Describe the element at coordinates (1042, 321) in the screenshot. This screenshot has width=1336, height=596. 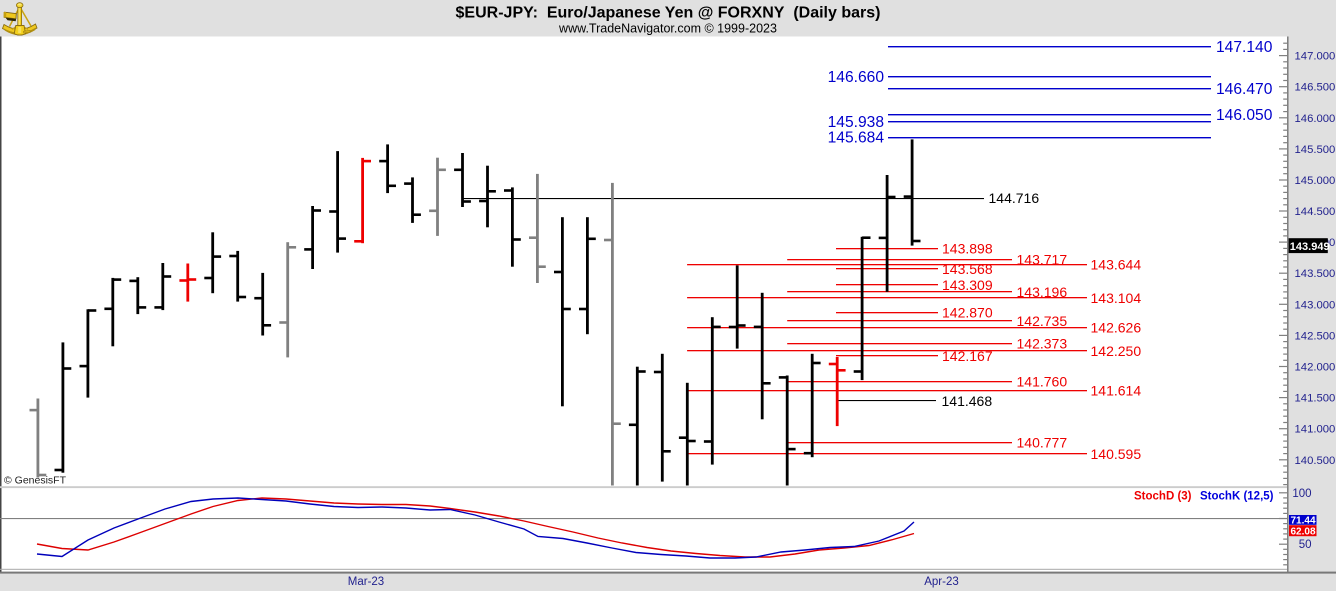
I see `svg-text: 142.735` at that location.